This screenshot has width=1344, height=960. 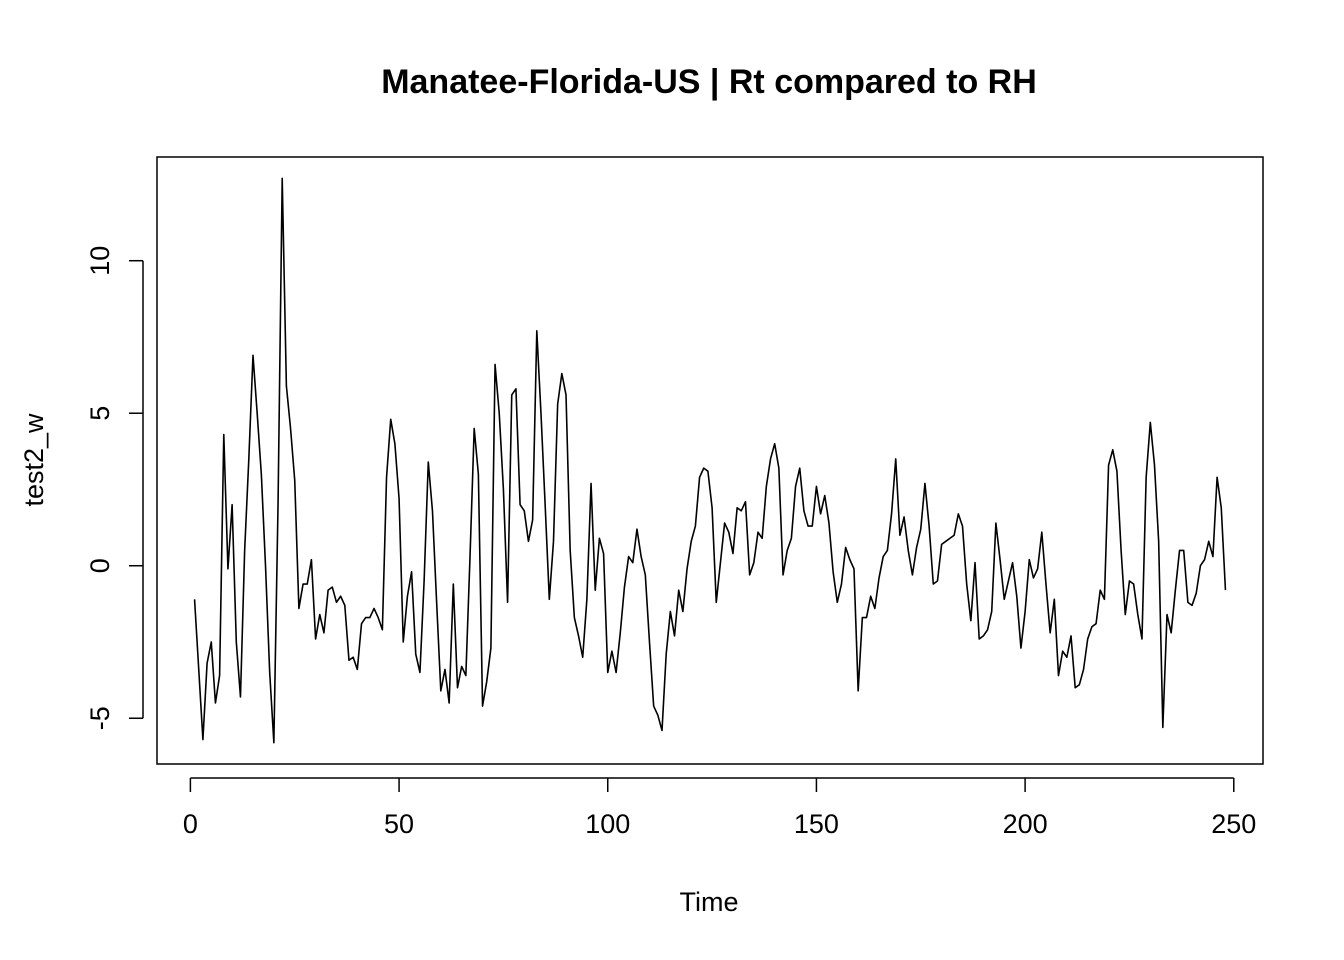 I want to click on y-tick-label: 10, so click(x=100, y=261).